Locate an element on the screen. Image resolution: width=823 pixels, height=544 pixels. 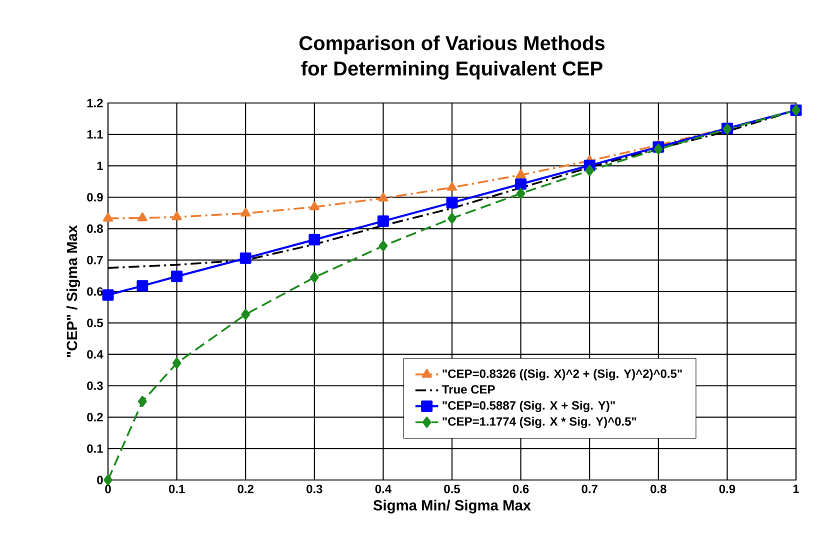
y-tick-label: 0.7 is located at coordinates (95, 260).